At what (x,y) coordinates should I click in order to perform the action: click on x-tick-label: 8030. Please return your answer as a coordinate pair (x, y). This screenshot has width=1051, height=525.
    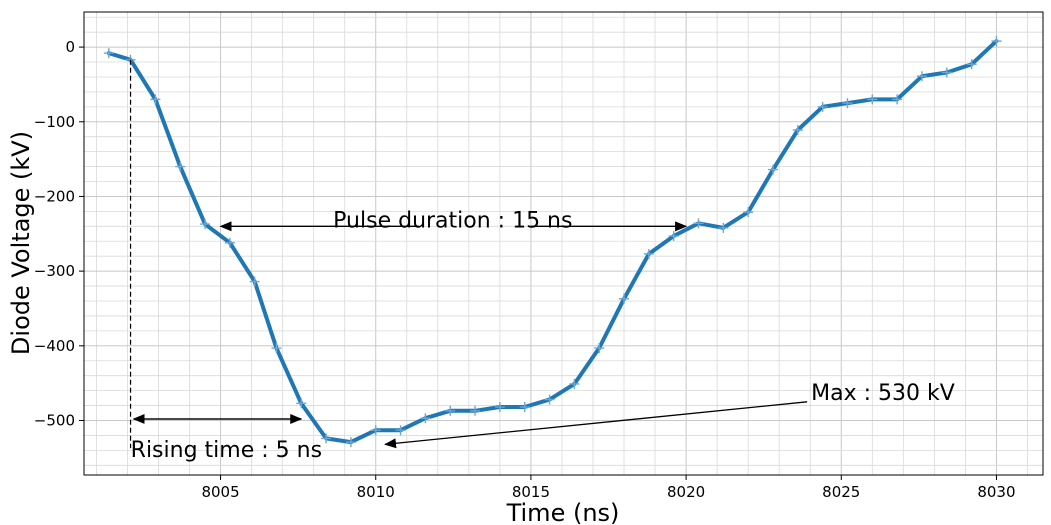
    Looking at the image, I should click on (996, 492).